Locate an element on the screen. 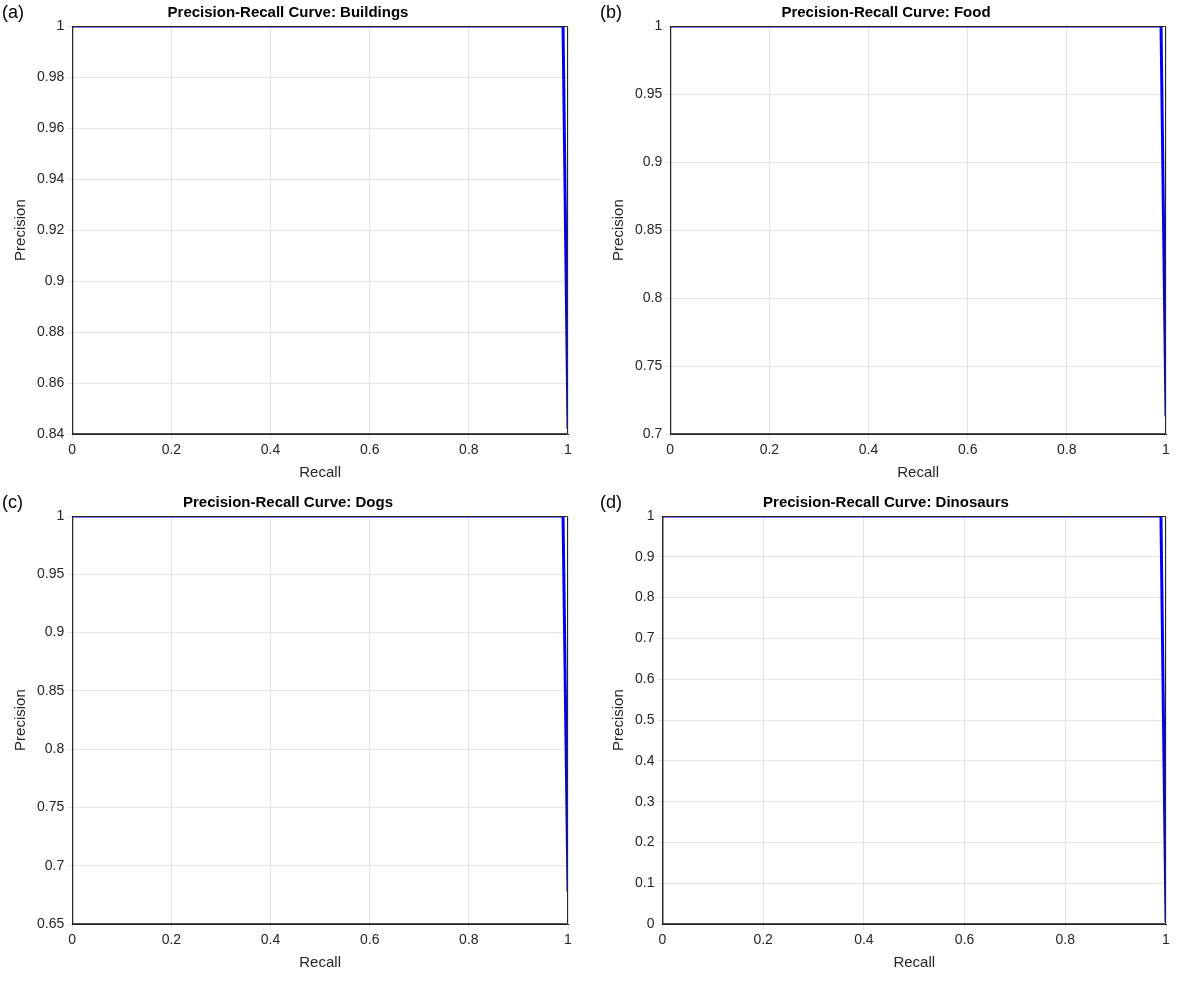  y-tick-label: 0.2 is located at coordinates (644, 841).